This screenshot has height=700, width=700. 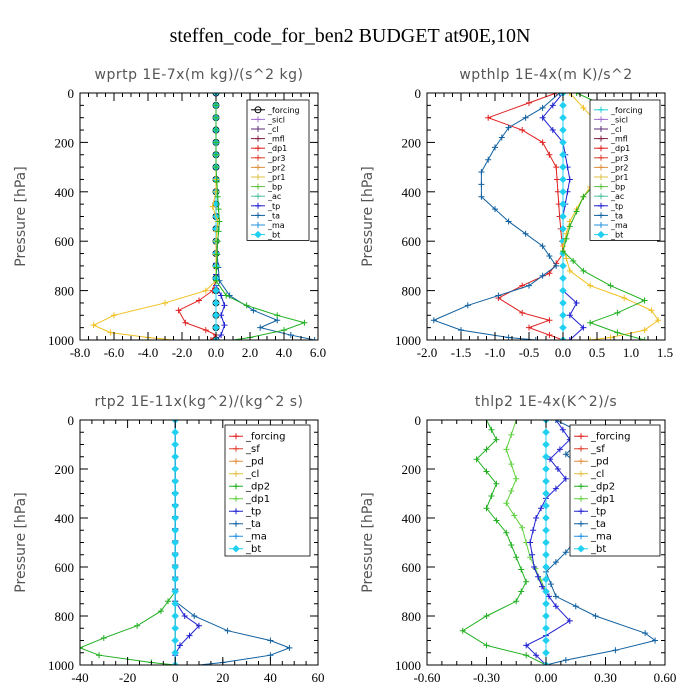 I want to click on series-group, so click(x=204, y=216).